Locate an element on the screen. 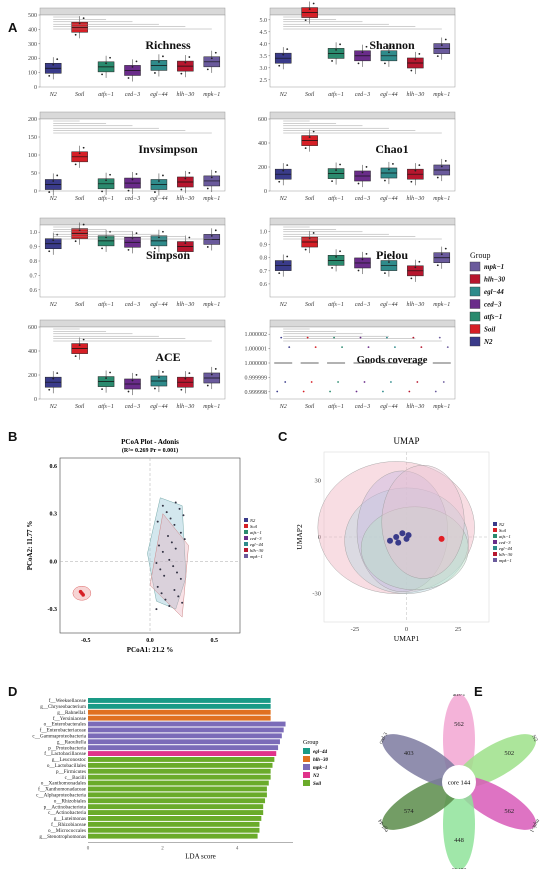 The height and width of the screenshot is (871, 550). petal-label: hlh-30 is located at coordinates (459, 867).